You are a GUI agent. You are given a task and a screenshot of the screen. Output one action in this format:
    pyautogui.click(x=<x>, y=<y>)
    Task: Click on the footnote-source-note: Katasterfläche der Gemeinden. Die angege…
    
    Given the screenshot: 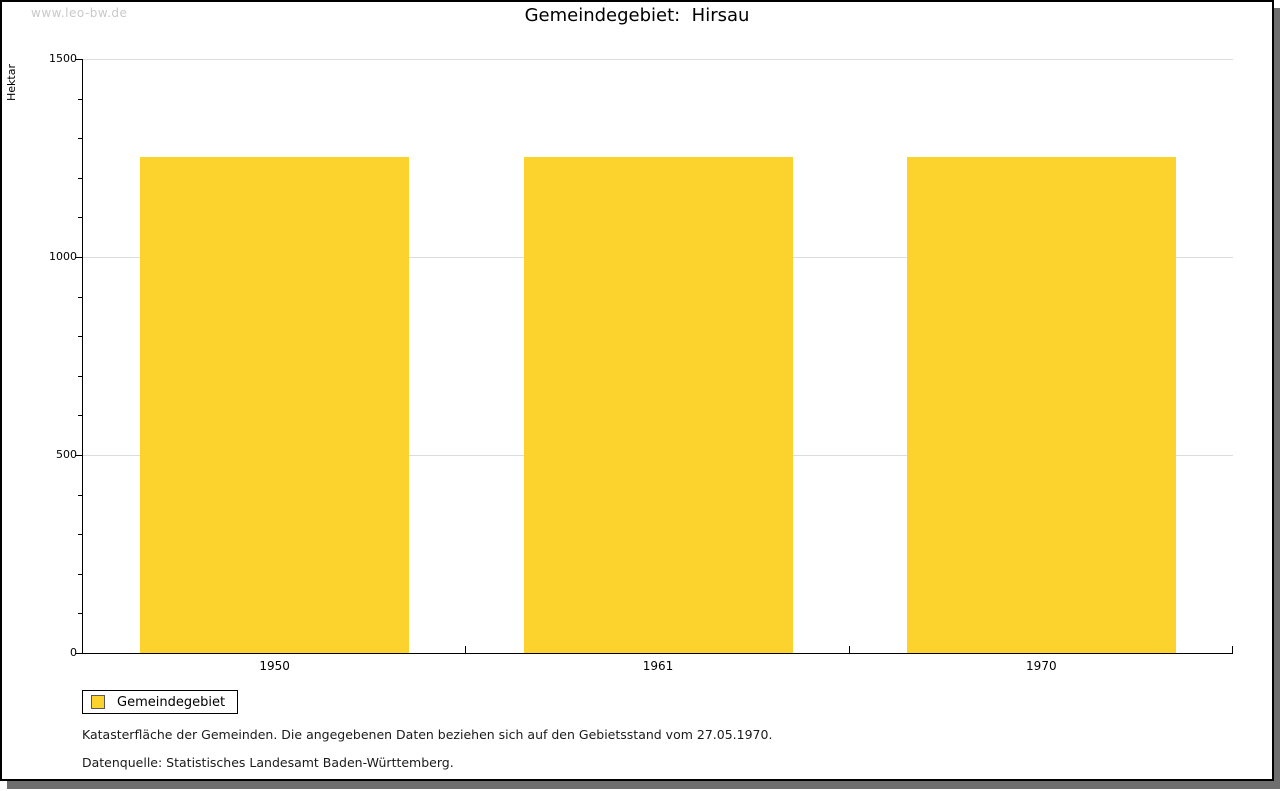 What is the action you would take?
    pyautogui.click(x=427, y=734)
    